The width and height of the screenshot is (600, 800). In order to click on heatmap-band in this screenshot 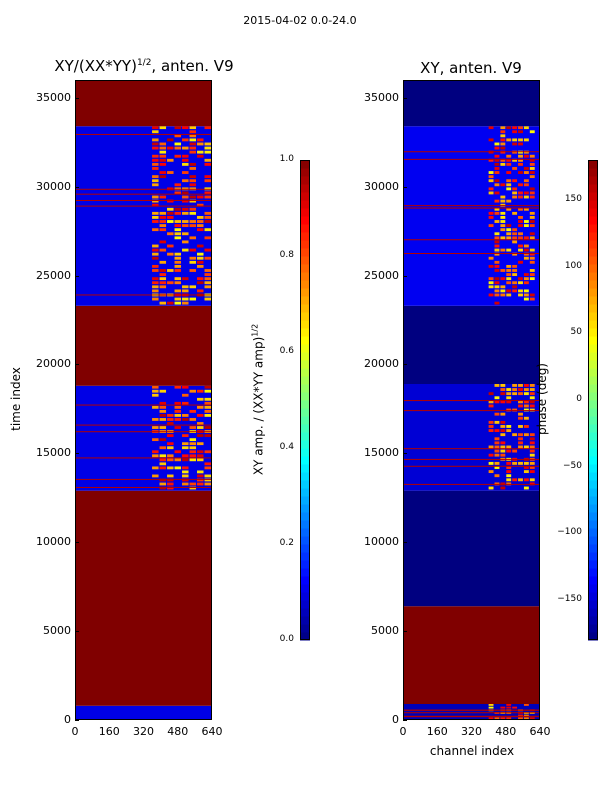, I will do `click(471, 548)`.